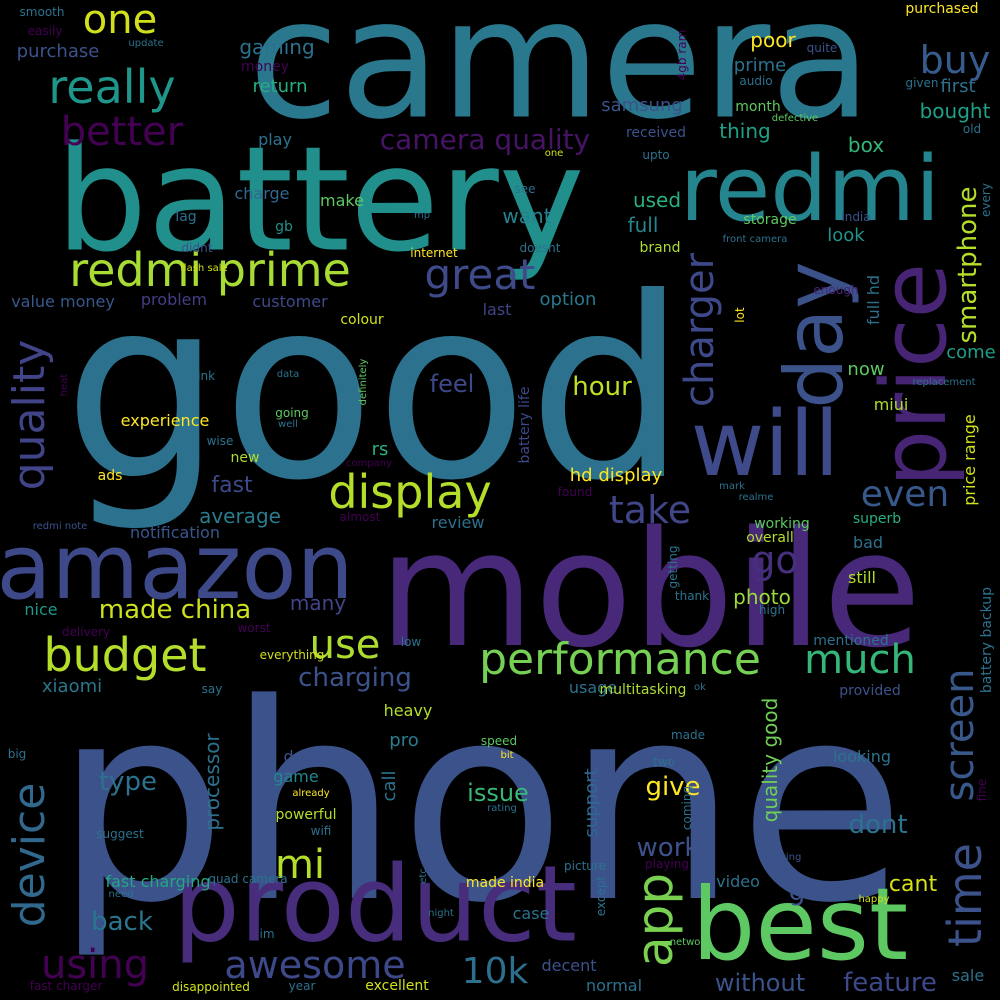 Image resolution: width=1000 pixels, height=1000 pixels. What do you see at coordinates (175, 532) in the screenshot?
I see `word-notification: notification` at bounding box center [175, 532].